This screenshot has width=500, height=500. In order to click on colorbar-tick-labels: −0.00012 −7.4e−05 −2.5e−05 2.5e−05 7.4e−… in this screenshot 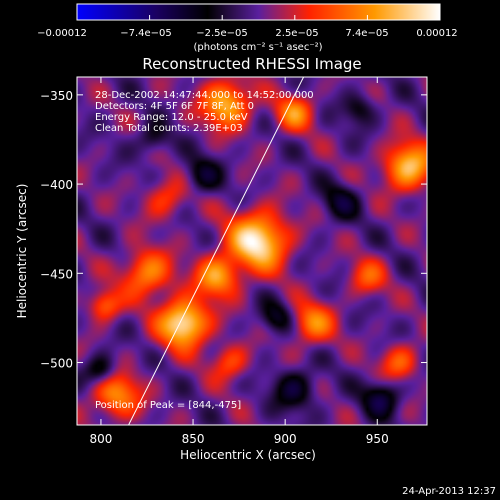, I will do `click(247, 33)`.